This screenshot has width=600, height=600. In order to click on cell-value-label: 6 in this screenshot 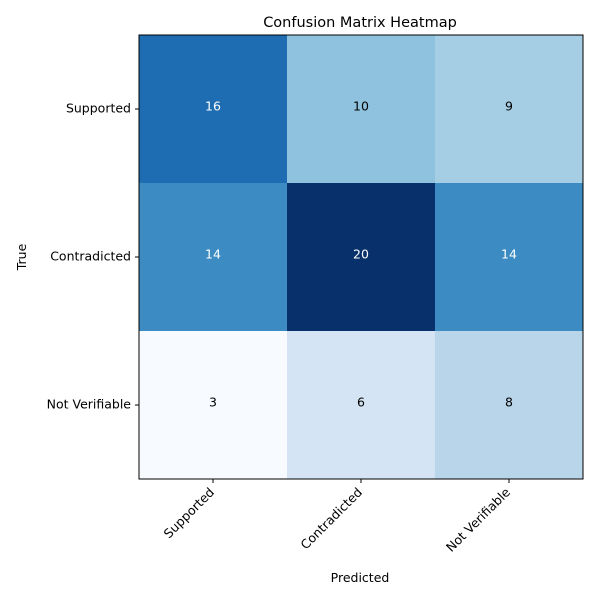, I will do `click(361, 402)`.